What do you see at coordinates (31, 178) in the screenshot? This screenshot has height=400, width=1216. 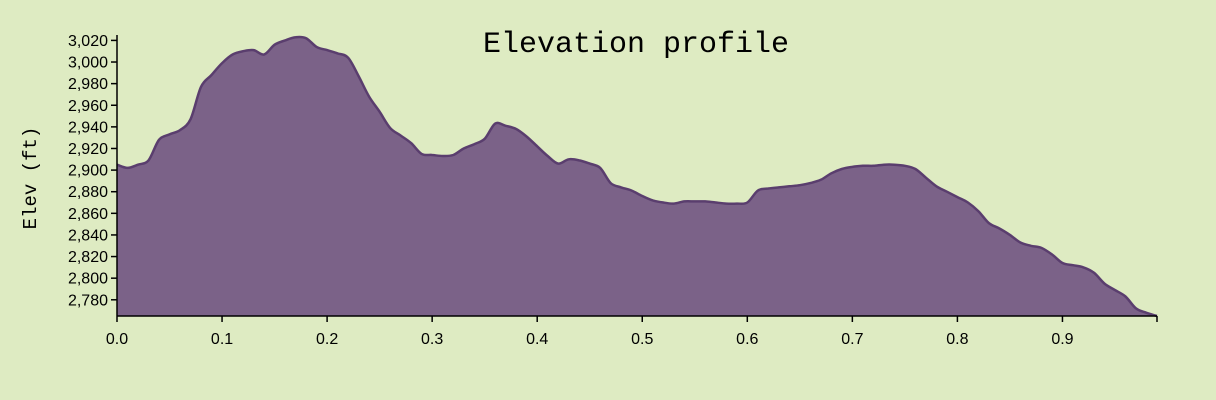 I see `y-axis-label: Elev (ft)` at bounding box center [31, 178].